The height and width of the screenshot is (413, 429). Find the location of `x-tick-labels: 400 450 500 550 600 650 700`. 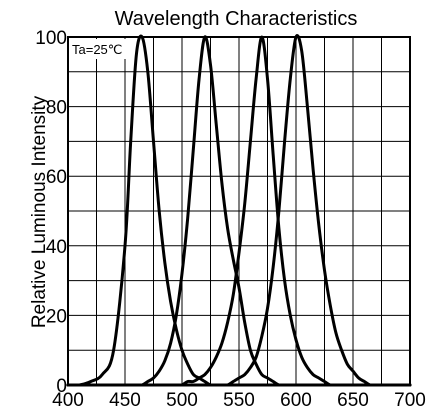

x-tick-labels: 400 450 500 550 600 650 700 is located at coordinates (239, 400).